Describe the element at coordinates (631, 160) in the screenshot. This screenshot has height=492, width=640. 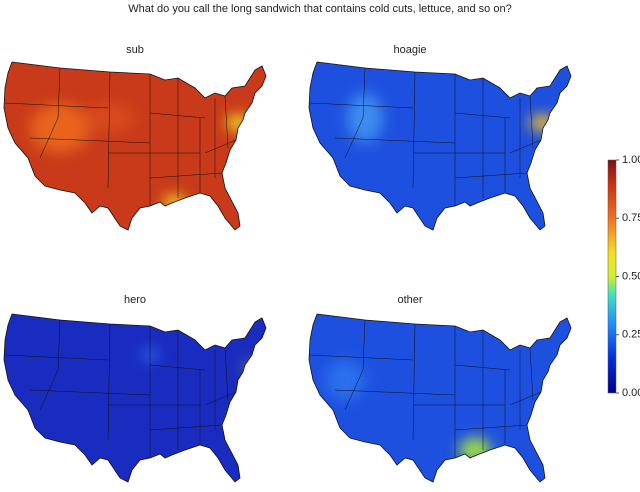
I see `colorbar-tick-label: 1.00` at that location.